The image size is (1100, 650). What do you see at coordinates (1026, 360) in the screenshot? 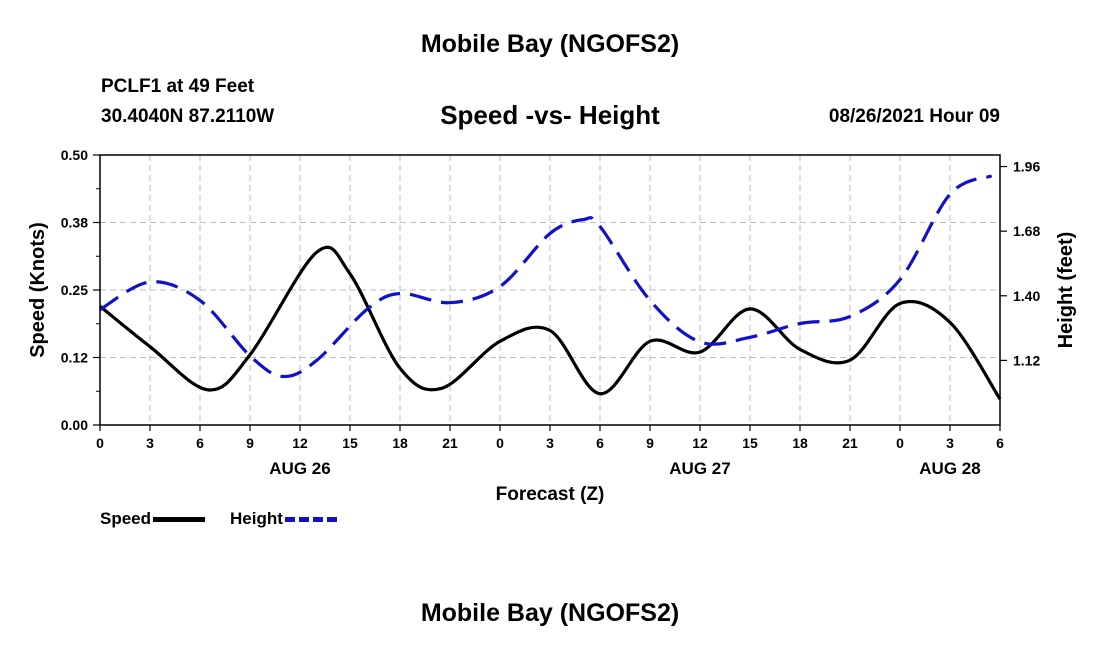
I see `y-tick-label-right: 1.12` at bounding box center [1026, 360].